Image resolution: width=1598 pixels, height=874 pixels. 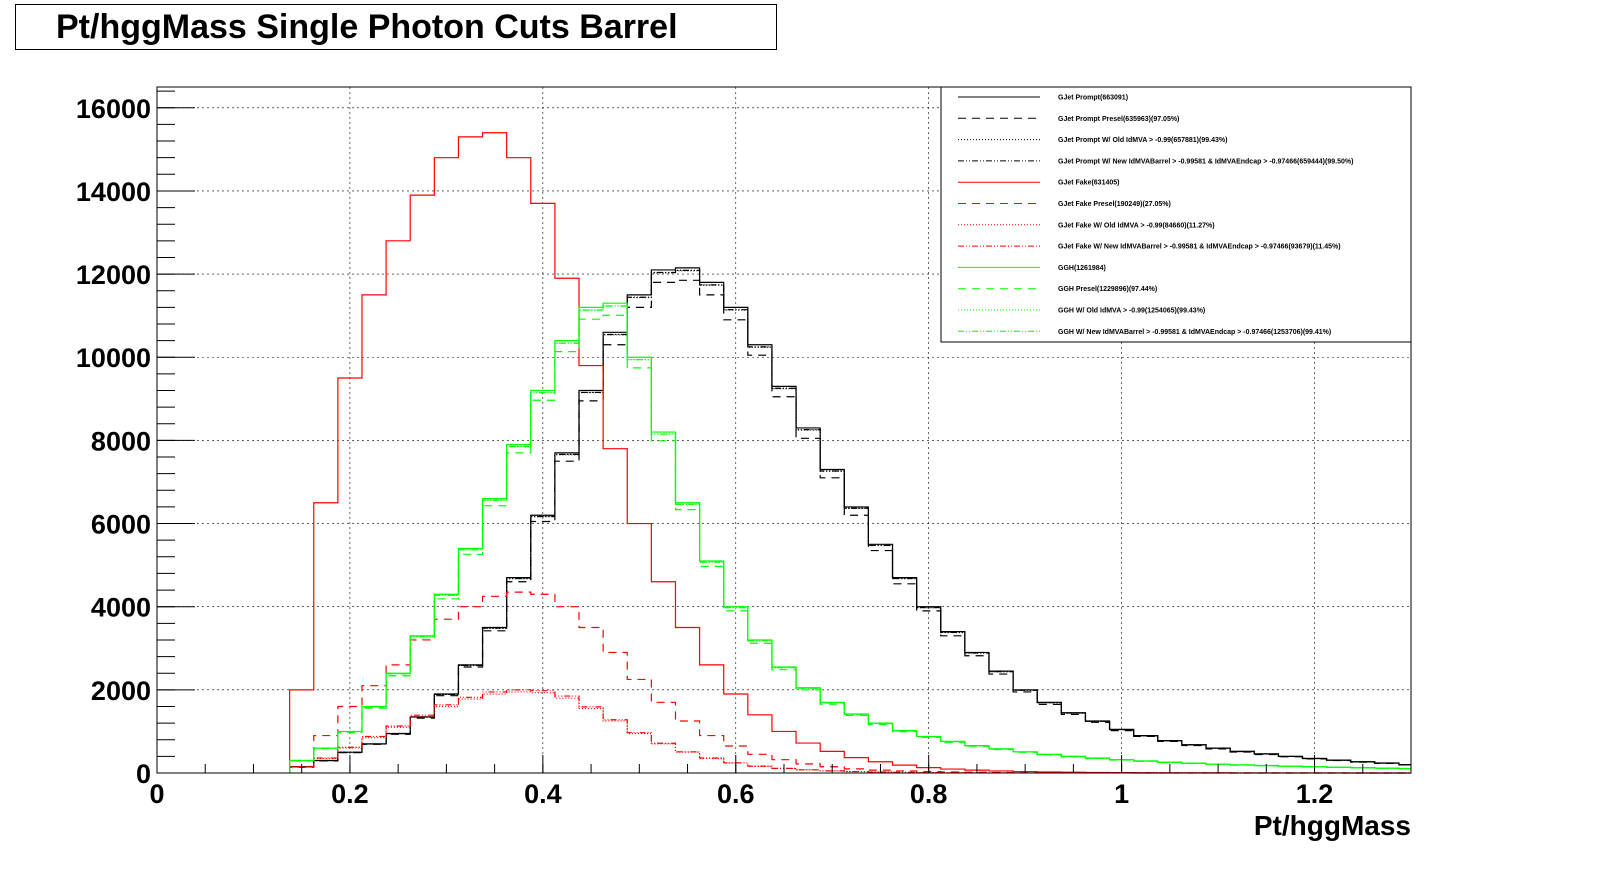 What do you see at coordinates (121, 608) in the screenshot?
I see `y-tick-label: 4000` at bounding box center [121, 608].